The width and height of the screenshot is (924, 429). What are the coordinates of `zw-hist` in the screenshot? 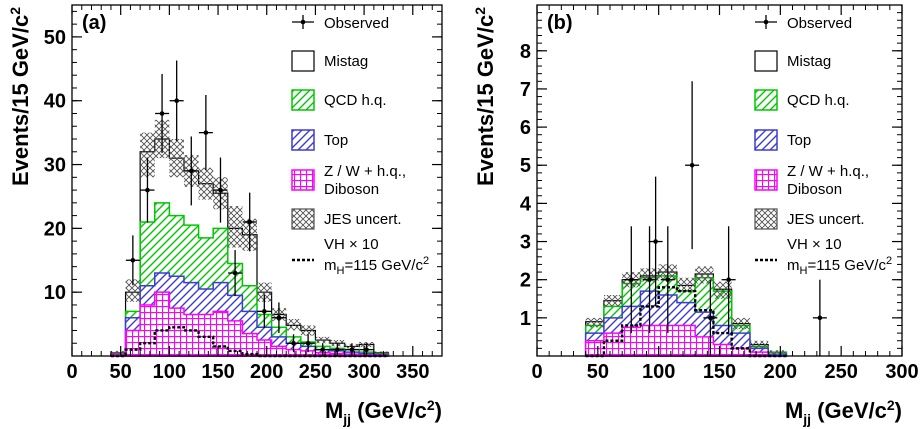 It's located at (685, 340).